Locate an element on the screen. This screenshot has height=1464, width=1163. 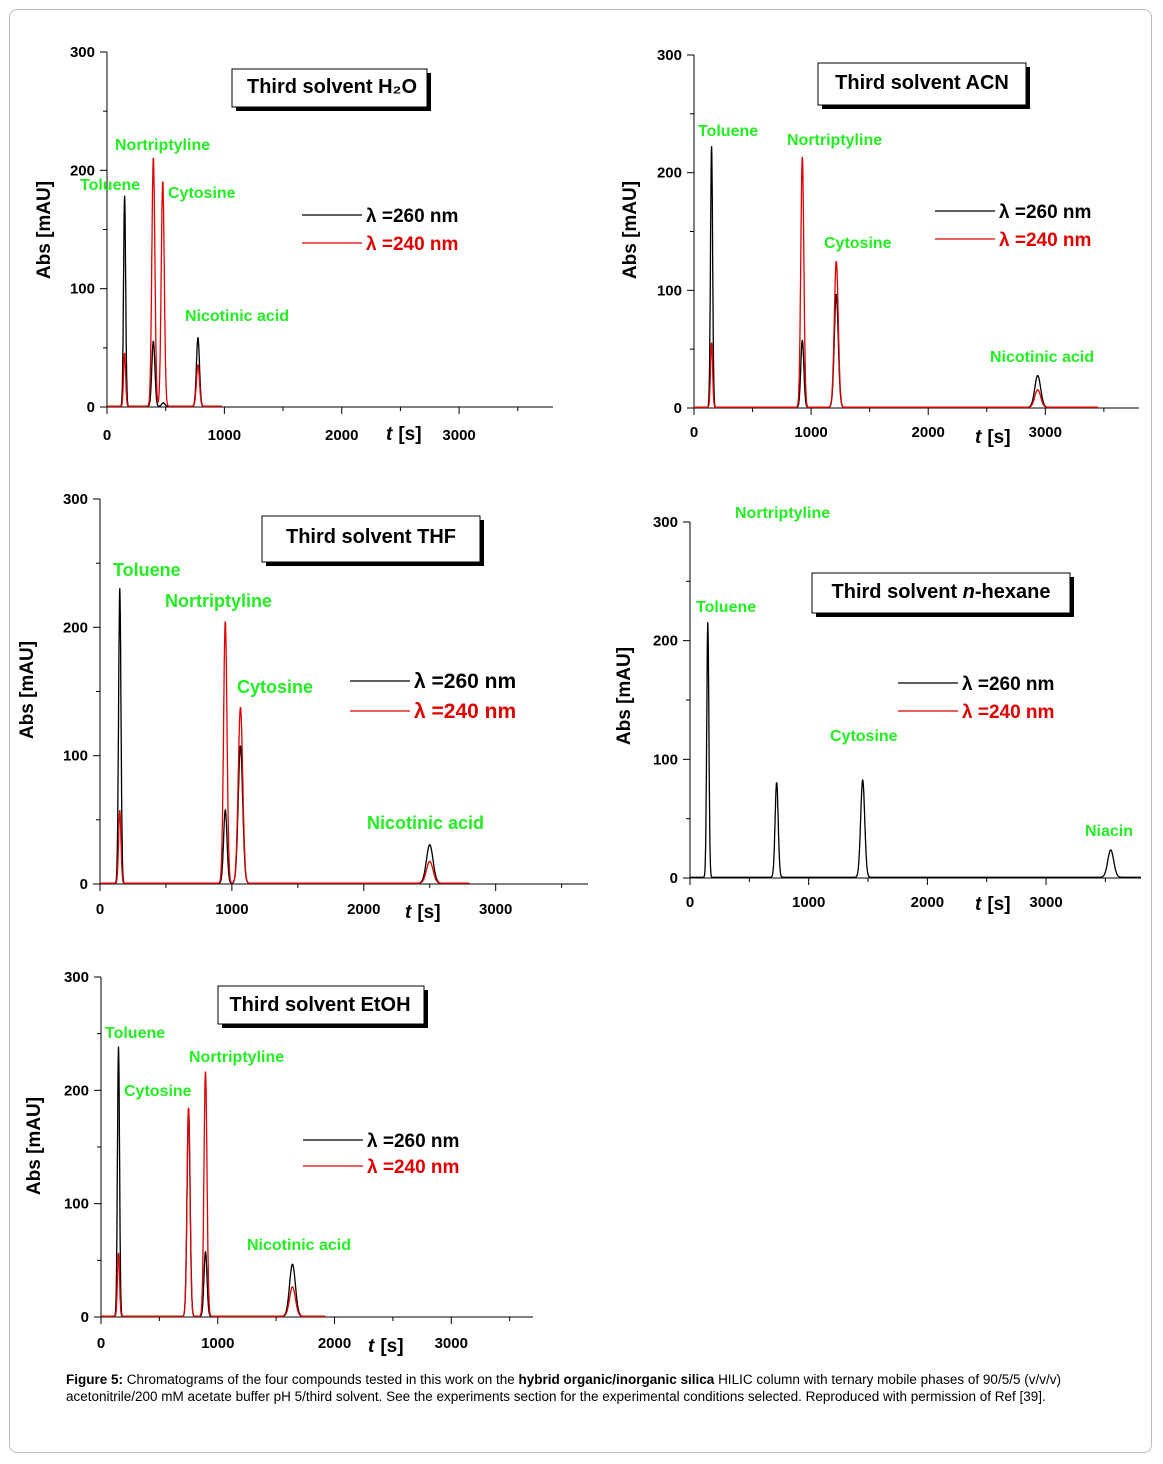
chart-title-text: Third solvent H₂O is located at coordinates (332, 87).